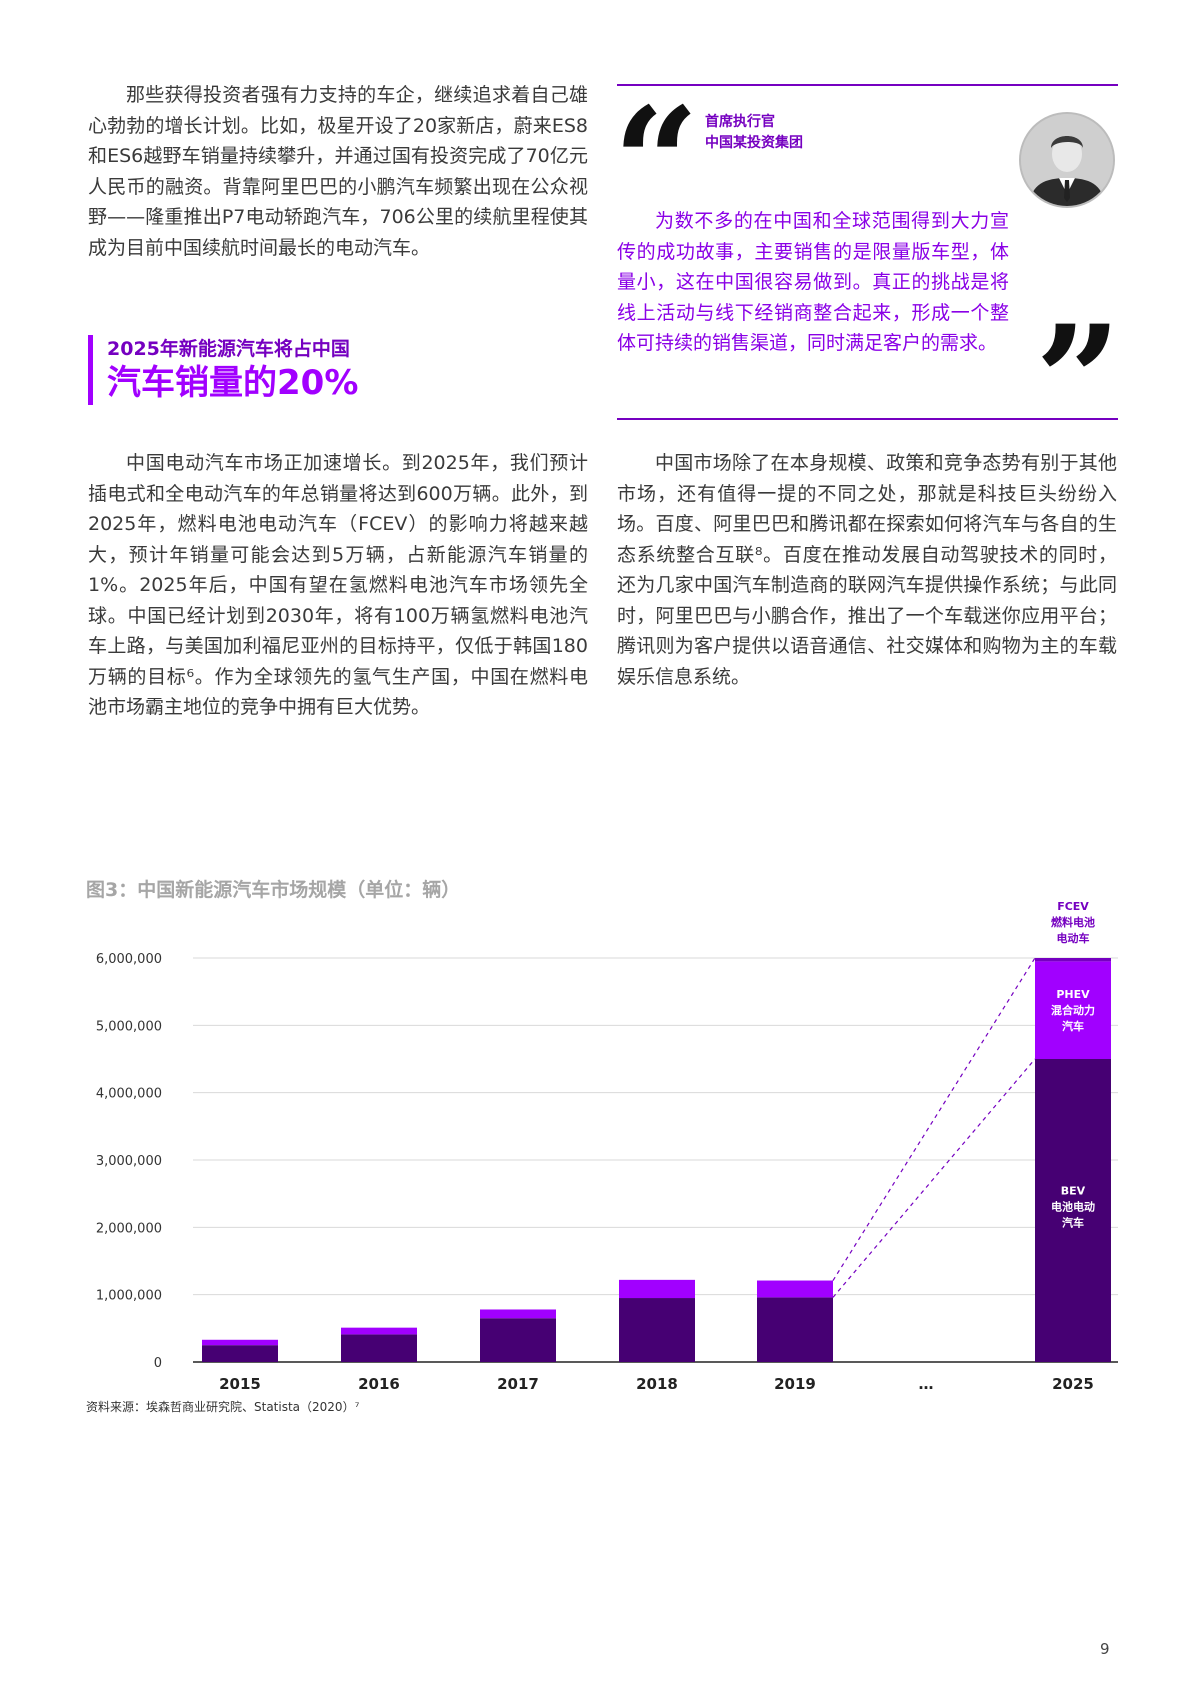 The width and height of the screenshot is (1200, 1698). I want to click on fcev-segment-label: FCEV, so click(1073, 906).